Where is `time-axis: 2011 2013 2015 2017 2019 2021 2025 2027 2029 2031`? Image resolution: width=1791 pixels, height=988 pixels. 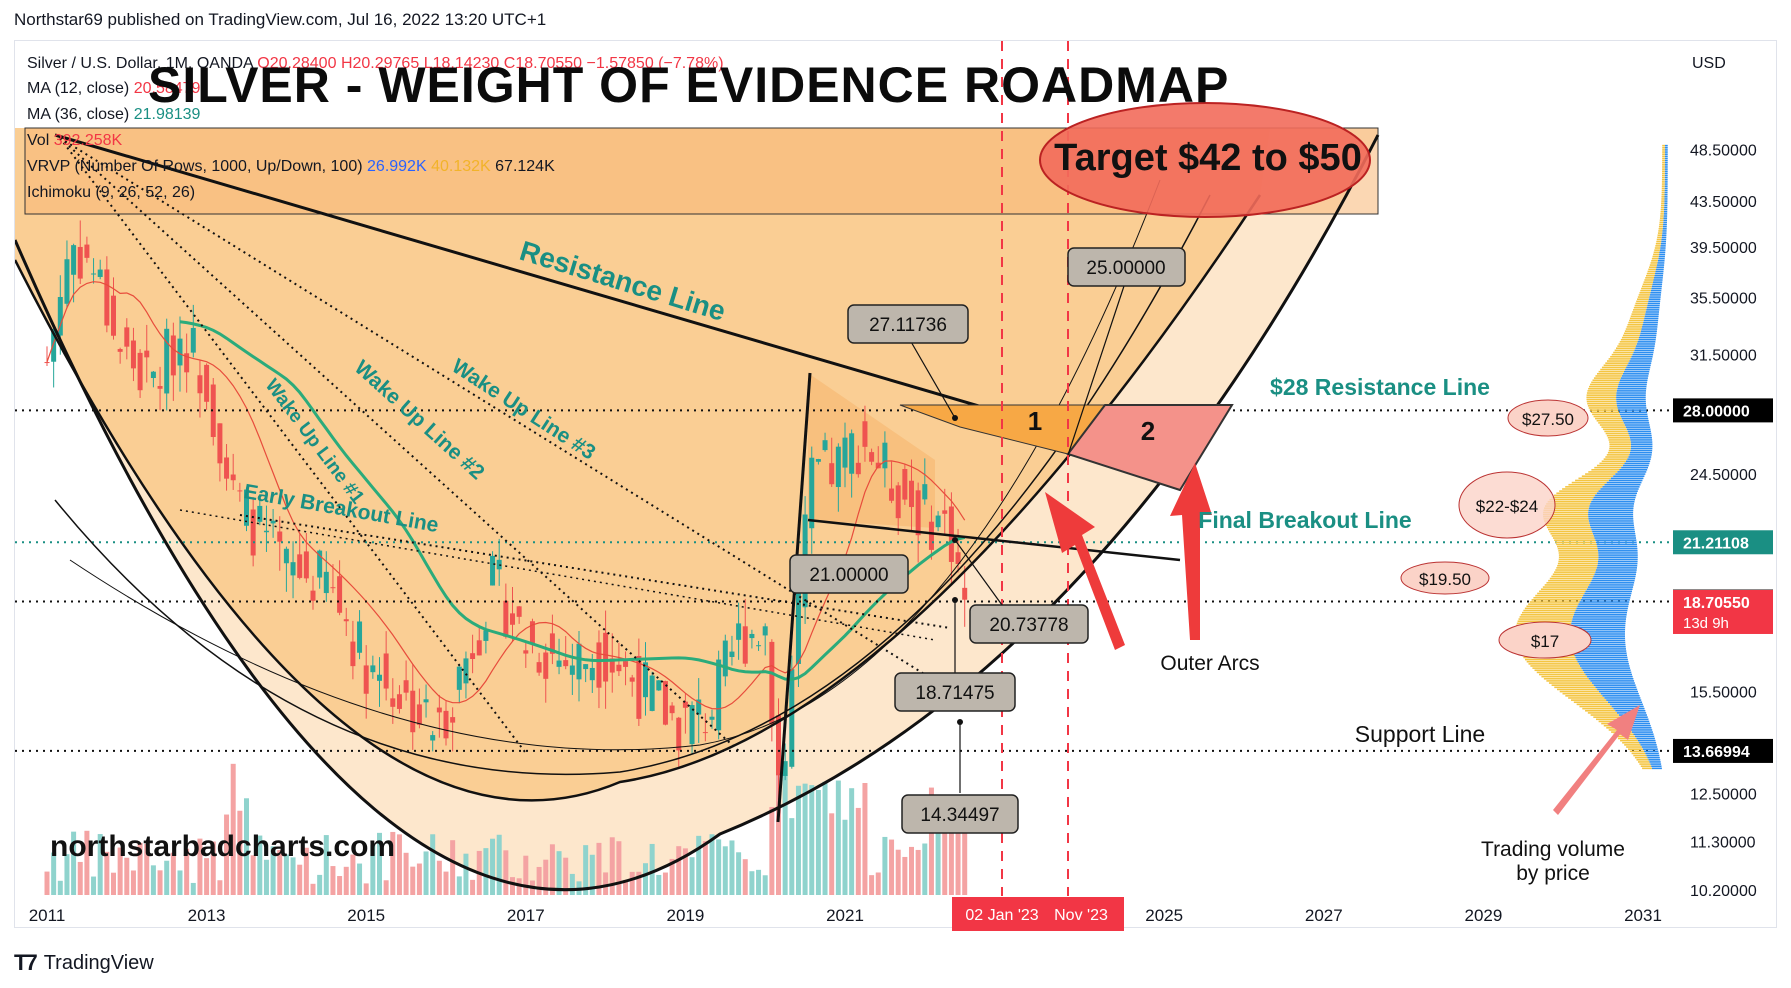 time-axis: 2011 2013 2015 2017 2019 2021 2025 2027 2029 2031 is located at coordinates (845, 915).